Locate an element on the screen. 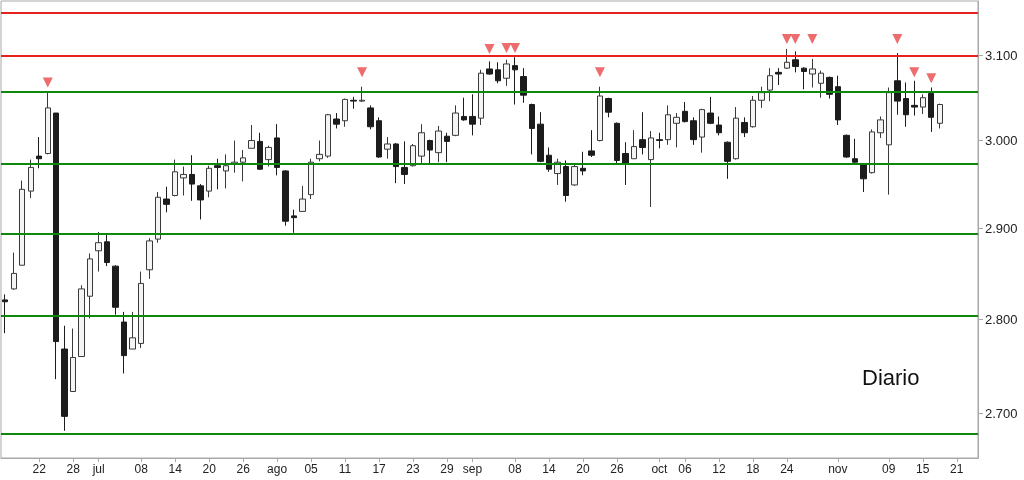 This screenshot has width=1024, height=480. x-tick-label: 14 is located at coordinates (175, 469).